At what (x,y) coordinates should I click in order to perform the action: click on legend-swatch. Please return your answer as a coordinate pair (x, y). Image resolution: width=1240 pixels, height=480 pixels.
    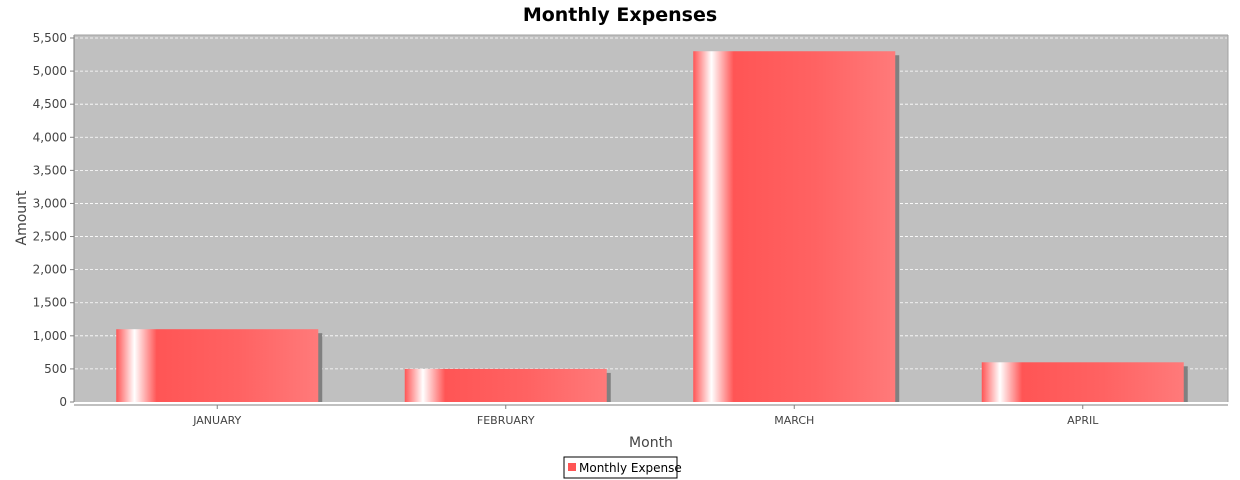
    Looking at the image, I should click on (572, 467).